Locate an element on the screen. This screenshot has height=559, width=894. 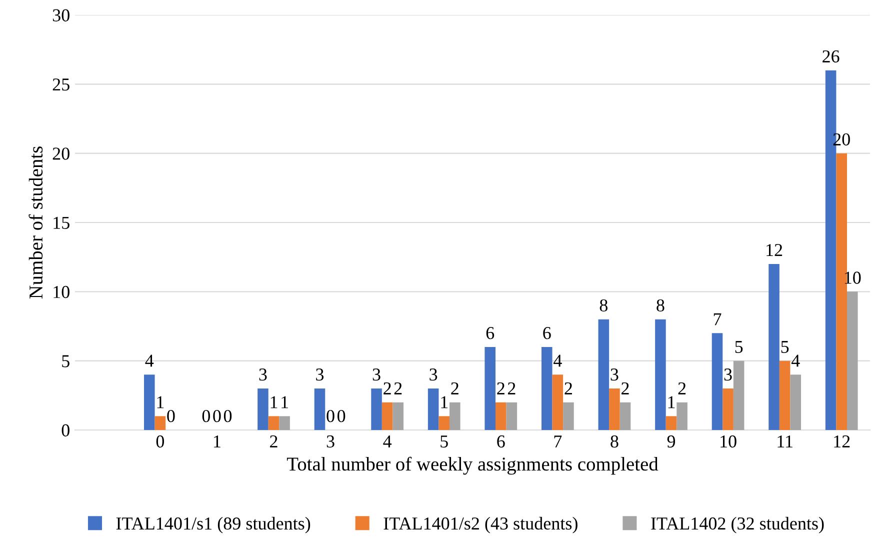
data-label: 26 is located at coordinates (831, 56).